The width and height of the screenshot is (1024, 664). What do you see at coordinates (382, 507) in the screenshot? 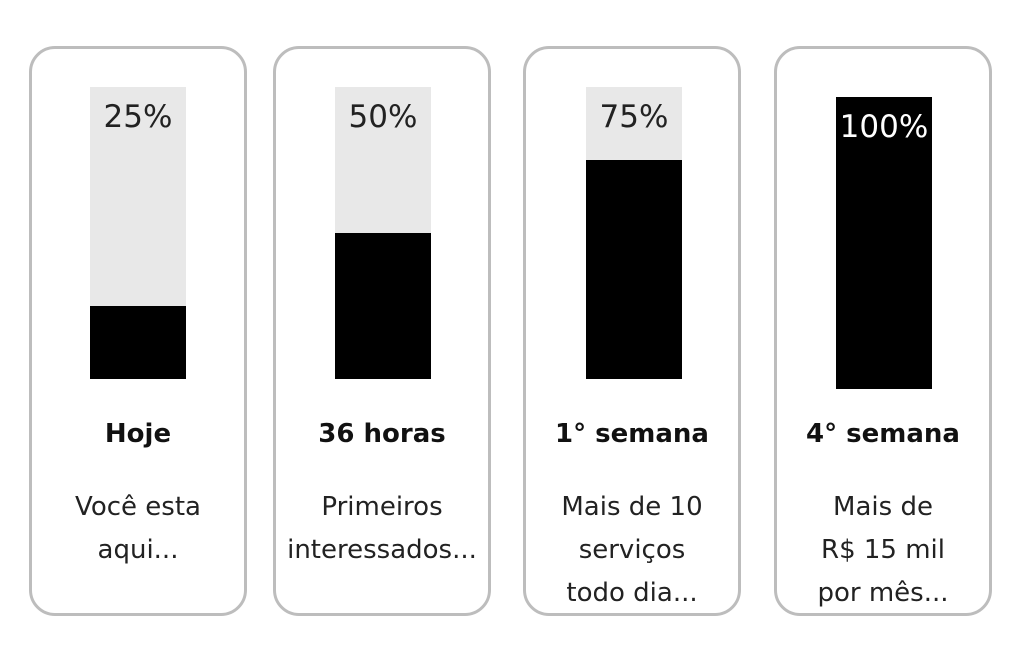
I see `description-line: Primeiros` at bounding box center [382, 507].